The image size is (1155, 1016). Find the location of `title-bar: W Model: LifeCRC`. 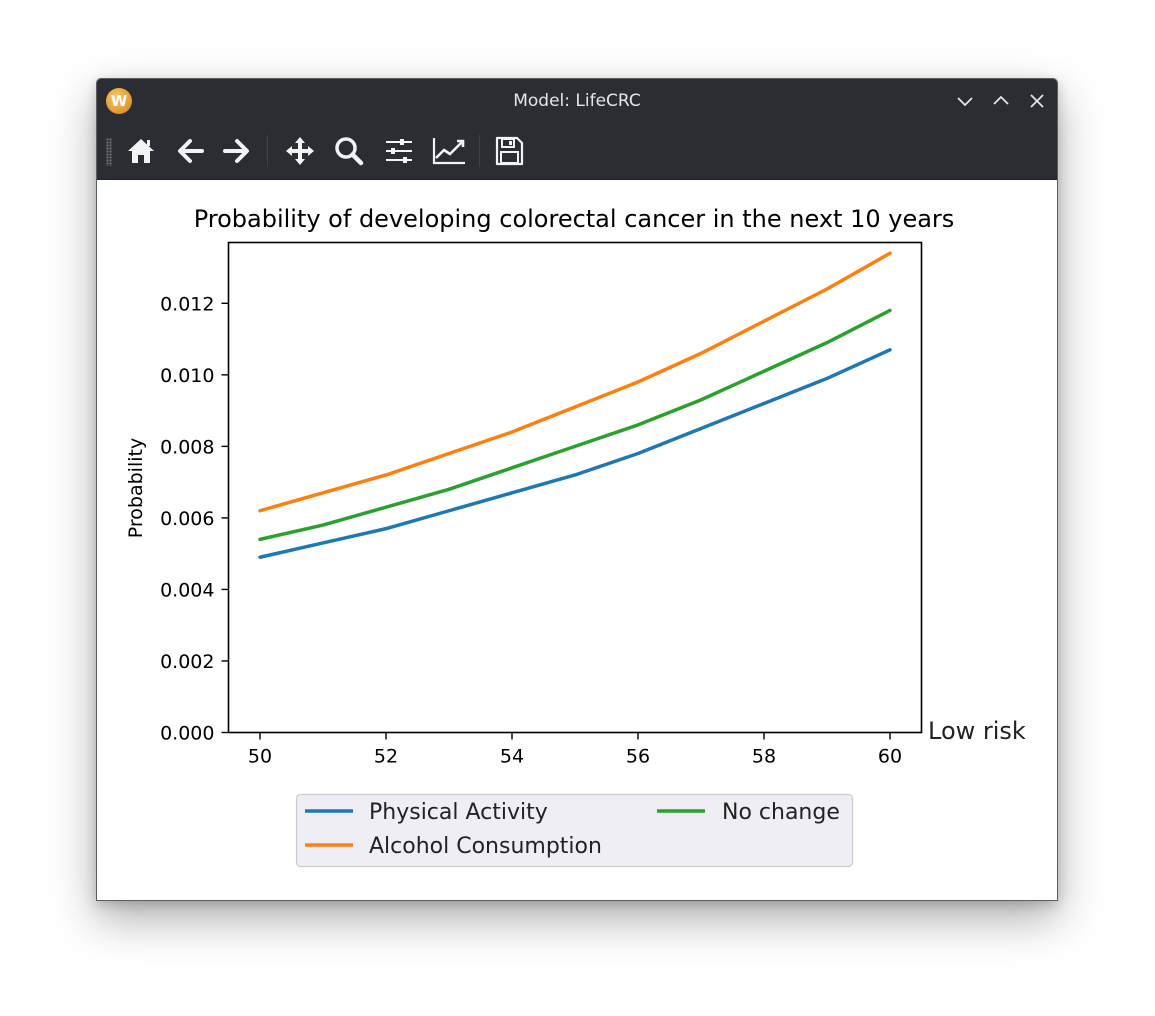

title-bar: W Model: LifeCRC is located at coordinates (577, 101).